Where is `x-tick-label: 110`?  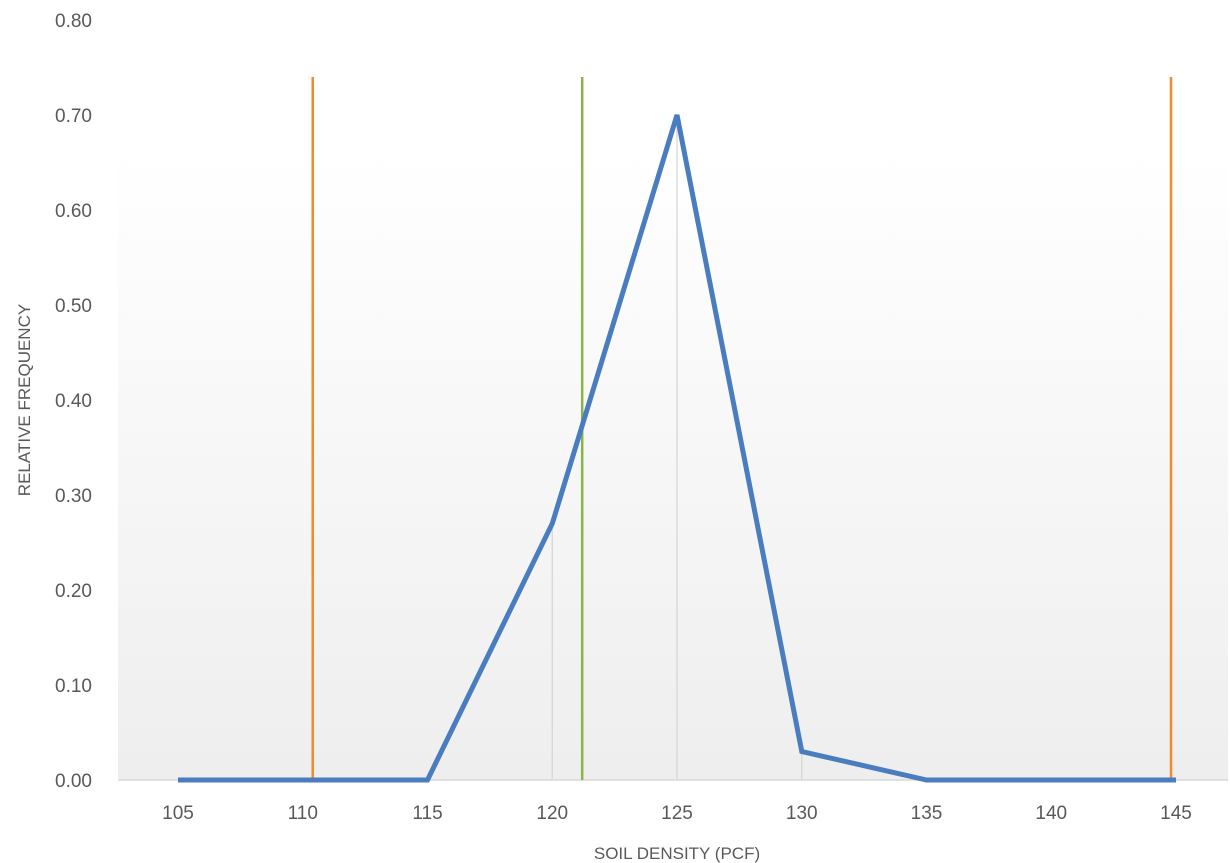
x-tick-label: 110 is located at coordinates (303, 813).